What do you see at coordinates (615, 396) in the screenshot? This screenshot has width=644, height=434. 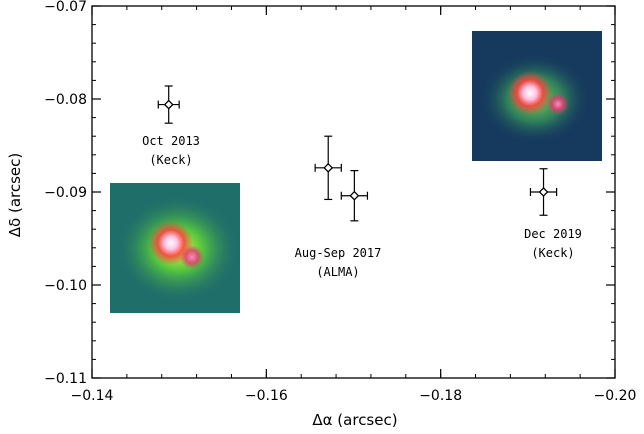 I see `x-tick-label: −0.20` at bounding box center [615, 396].